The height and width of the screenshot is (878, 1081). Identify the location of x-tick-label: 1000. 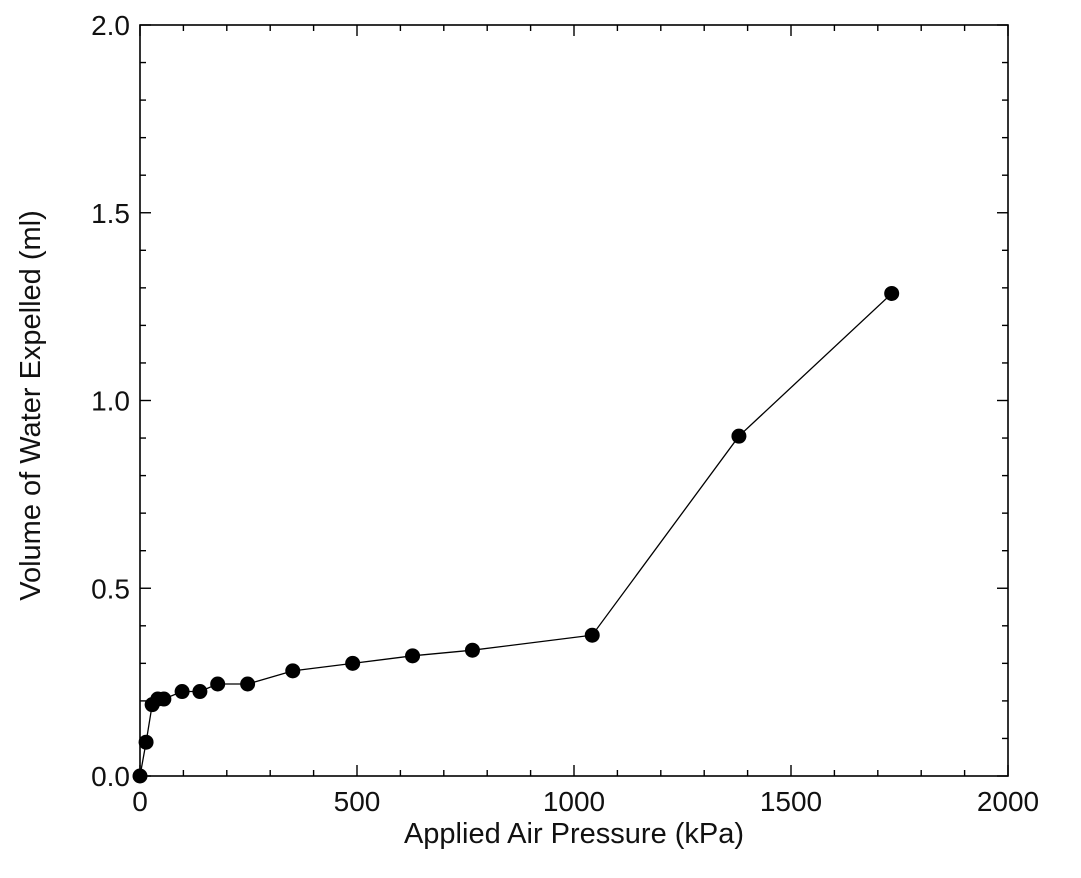
(574, 801).